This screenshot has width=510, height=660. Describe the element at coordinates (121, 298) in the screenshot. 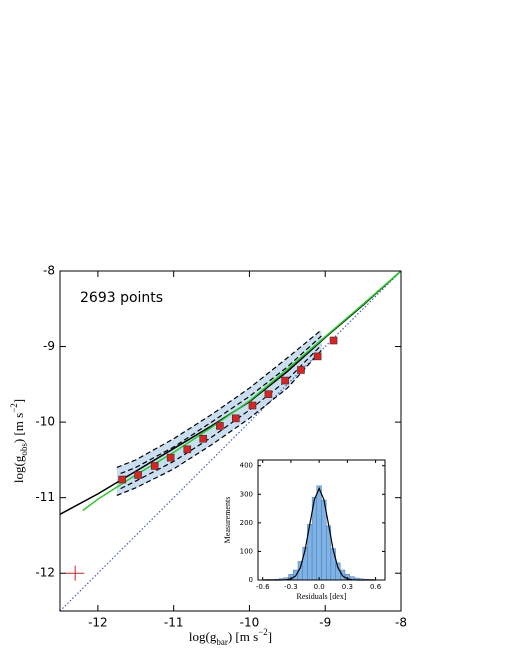

I see `annotation: 2693 points` at that location.